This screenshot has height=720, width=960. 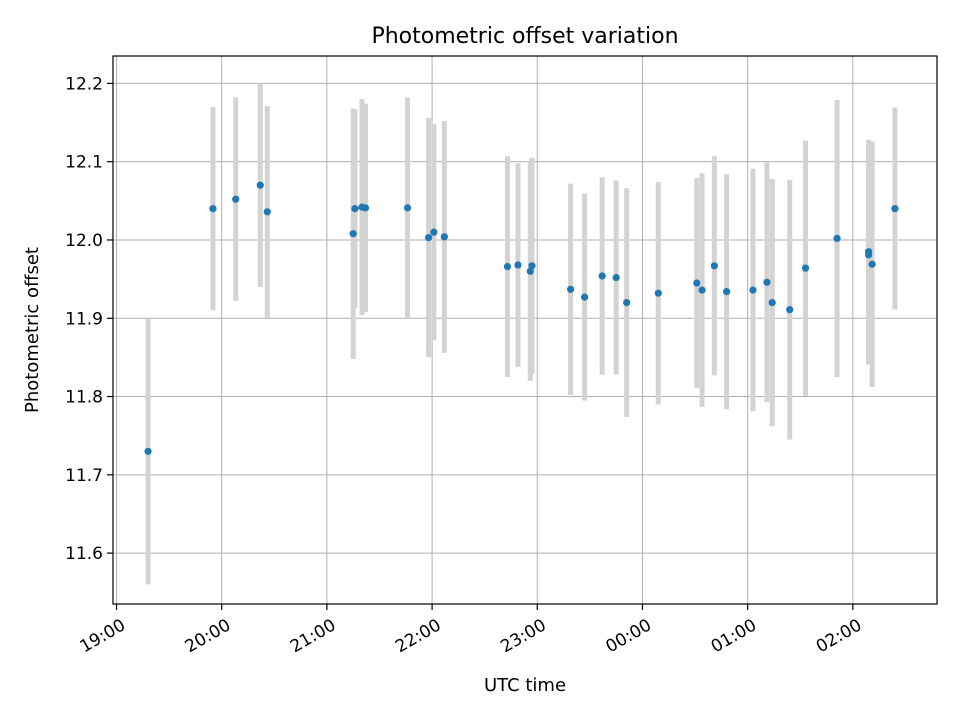 What do you see at coordinates (84, 241) in the screenshot?
I see `y-tick-label: 12.0` at bounding box center [84, 241].